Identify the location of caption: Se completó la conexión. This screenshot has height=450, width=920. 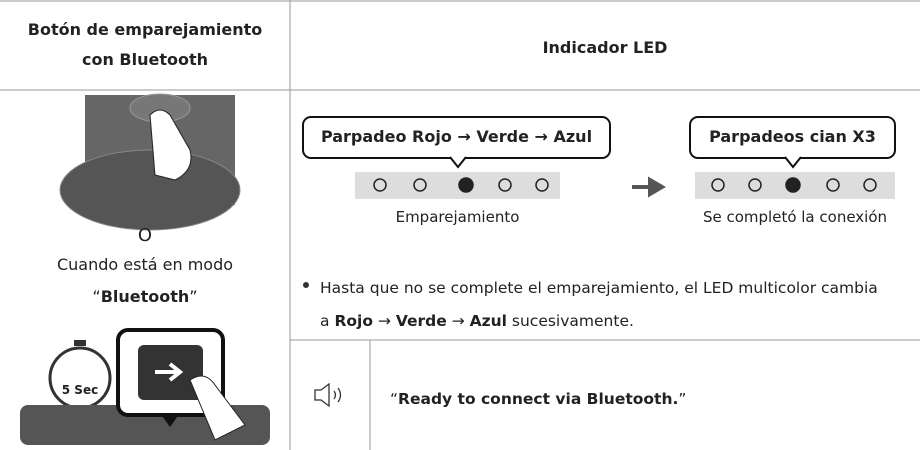
(795, 217).